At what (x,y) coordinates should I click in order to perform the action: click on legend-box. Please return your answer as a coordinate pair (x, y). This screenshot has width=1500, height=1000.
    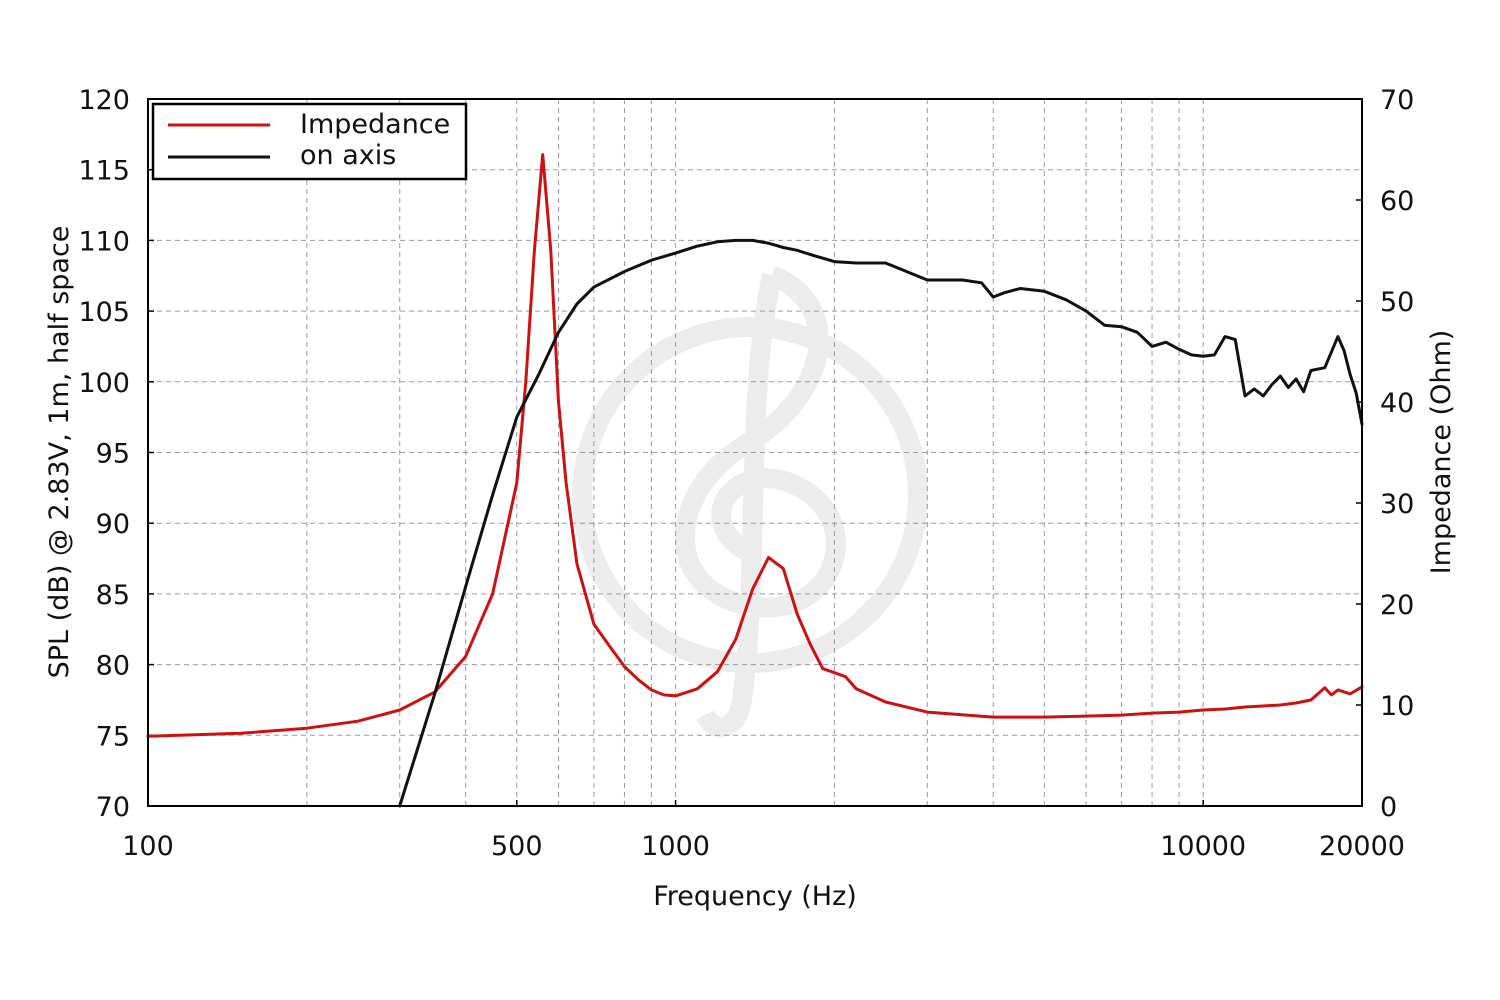
    Looking at the image, I should click on (309, 141).